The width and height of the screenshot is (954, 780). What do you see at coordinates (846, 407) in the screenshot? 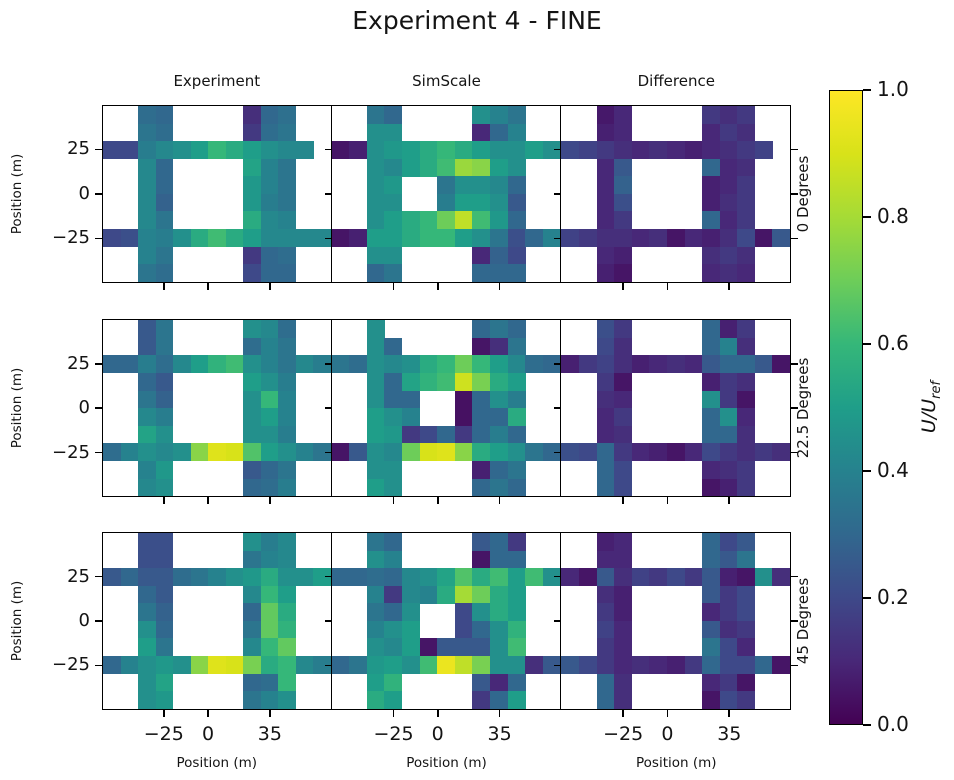
I see `colorbar` at bounding box center [846, 407].